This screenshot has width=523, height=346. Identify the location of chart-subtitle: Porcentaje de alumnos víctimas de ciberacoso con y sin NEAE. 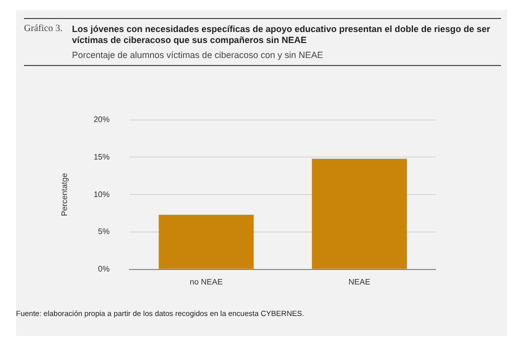
(198, 55).